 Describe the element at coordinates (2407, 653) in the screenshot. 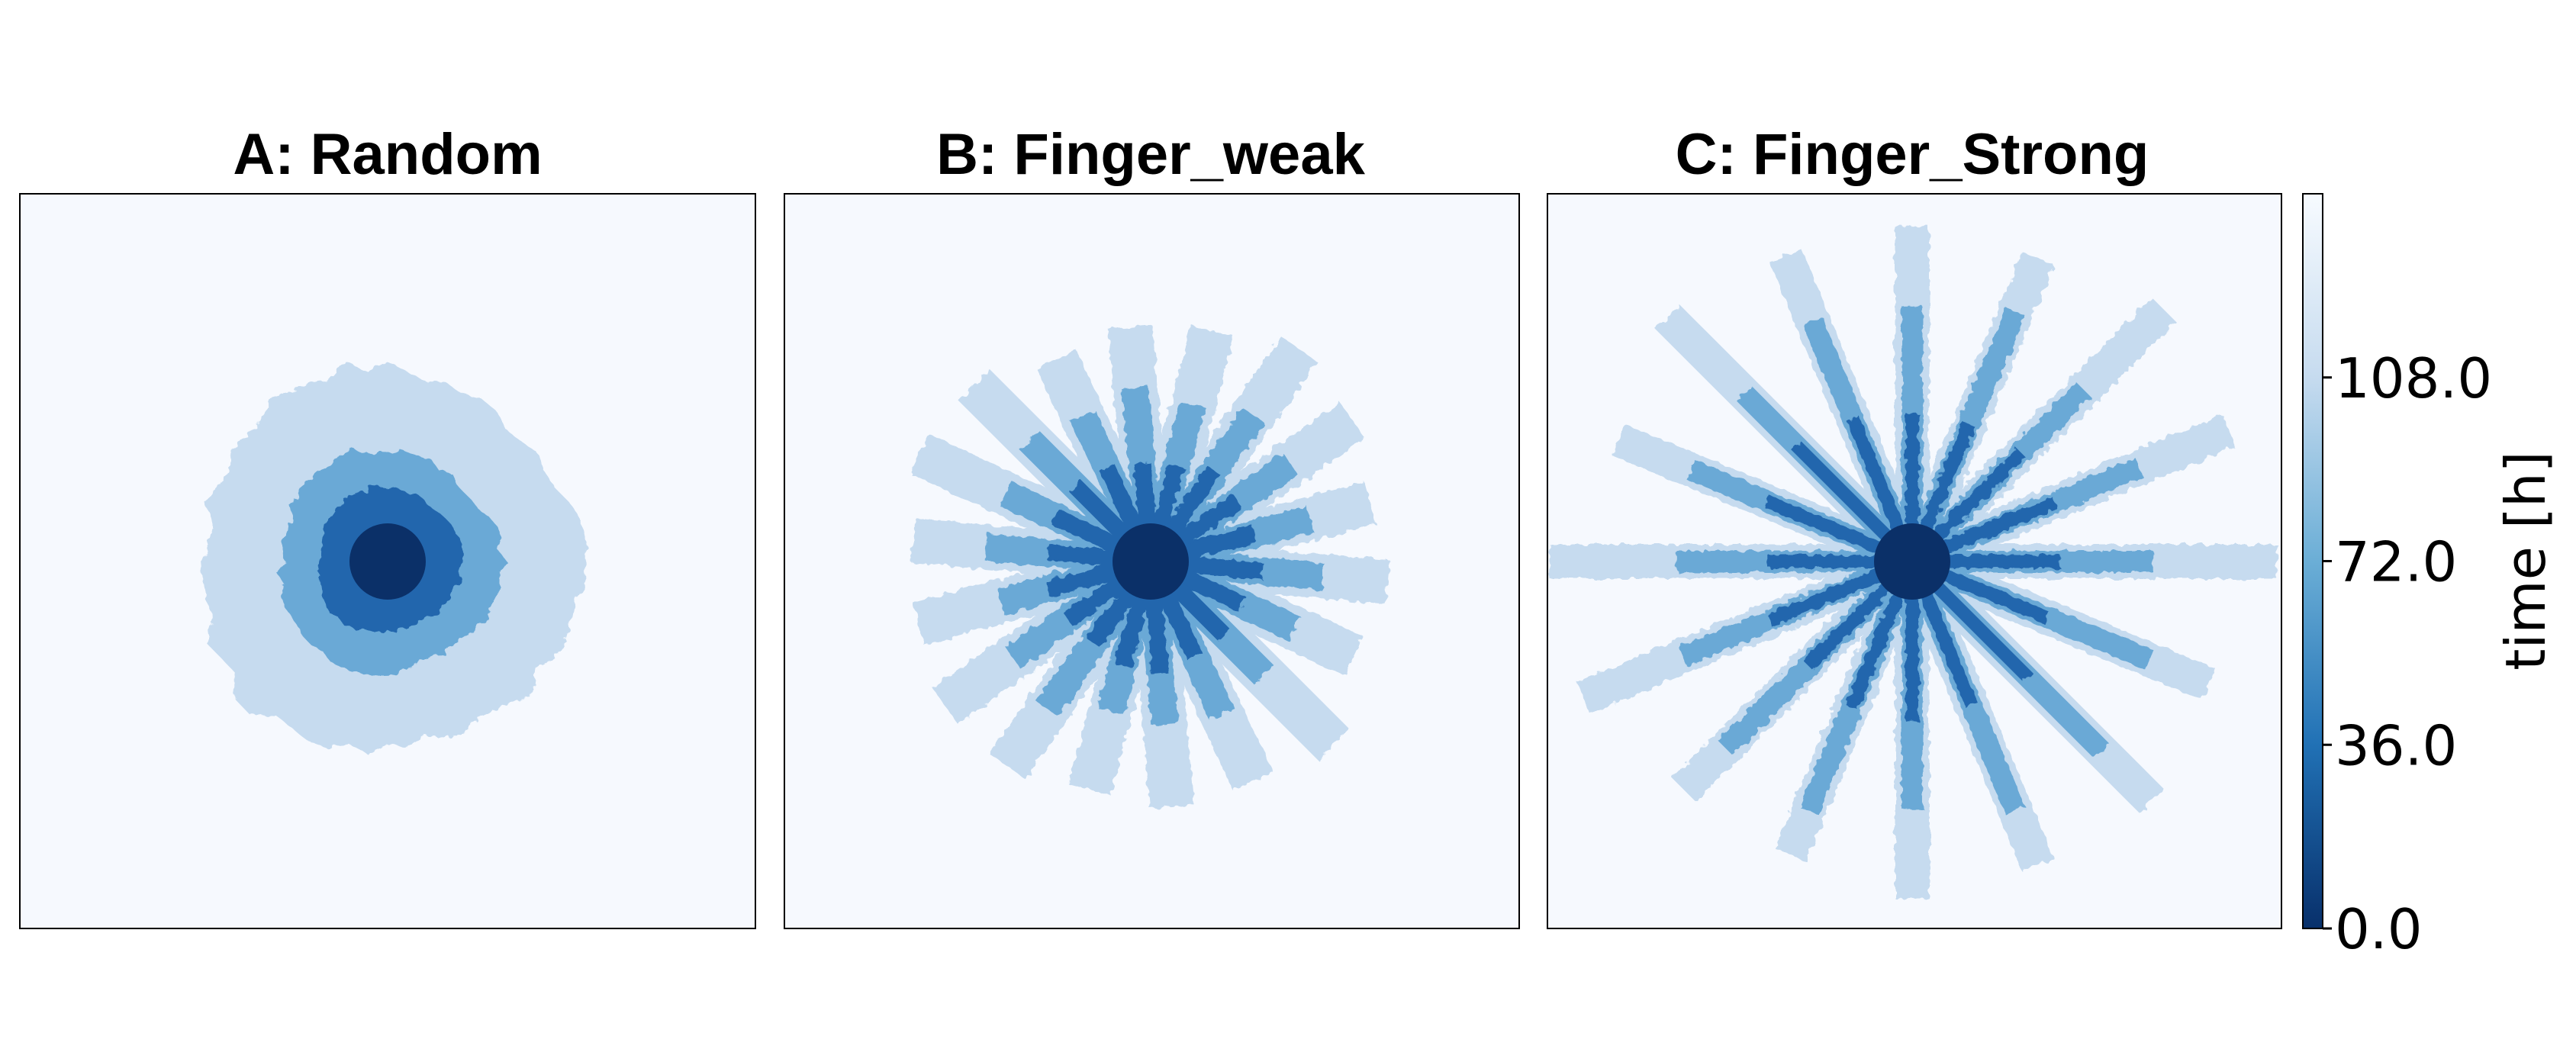

I see `colorbar-ticks: 0.0 36.0 72.0 108.0` at that location.